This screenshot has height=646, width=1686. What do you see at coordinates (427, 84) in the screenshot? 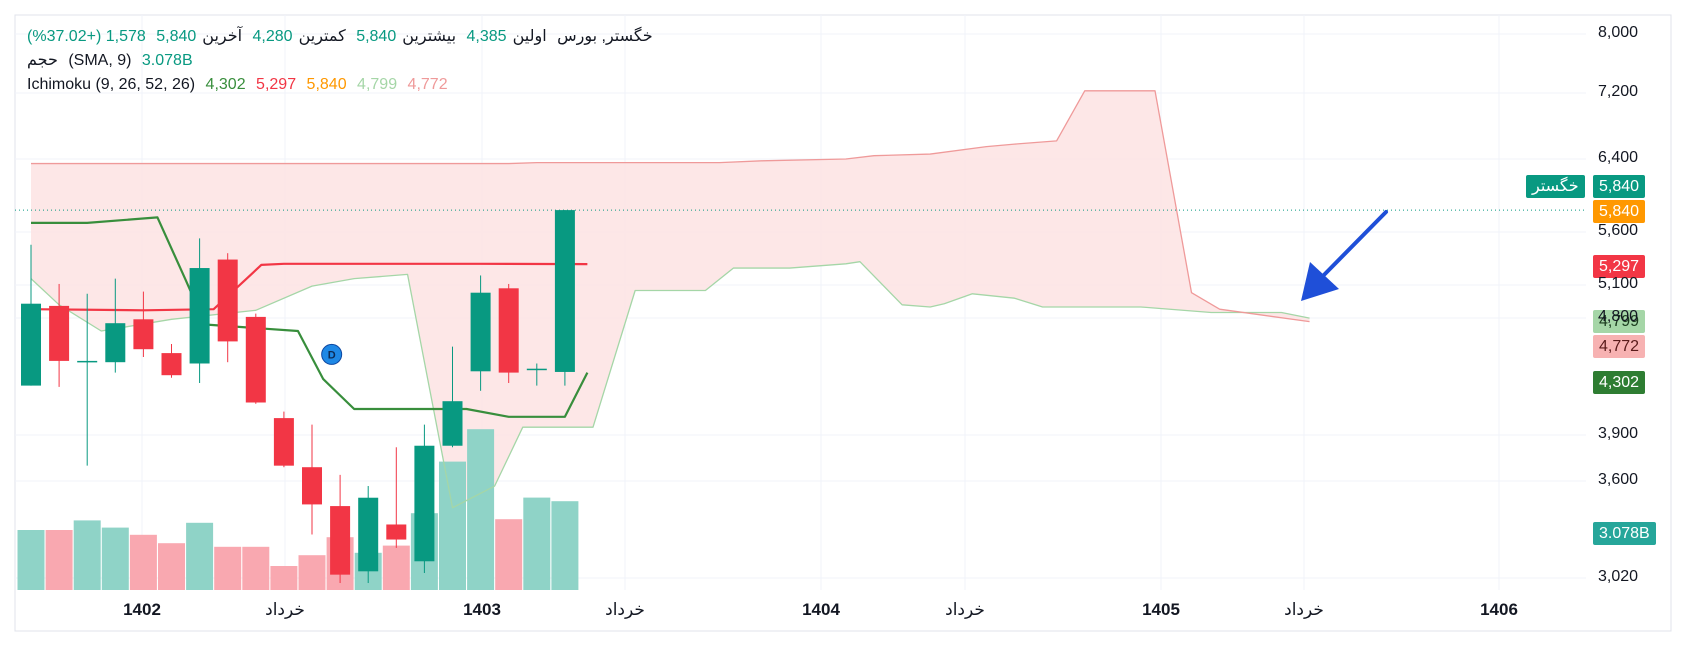
I see `ichimoku-span-b-value: 4,772` at bounding box center [427, 84].